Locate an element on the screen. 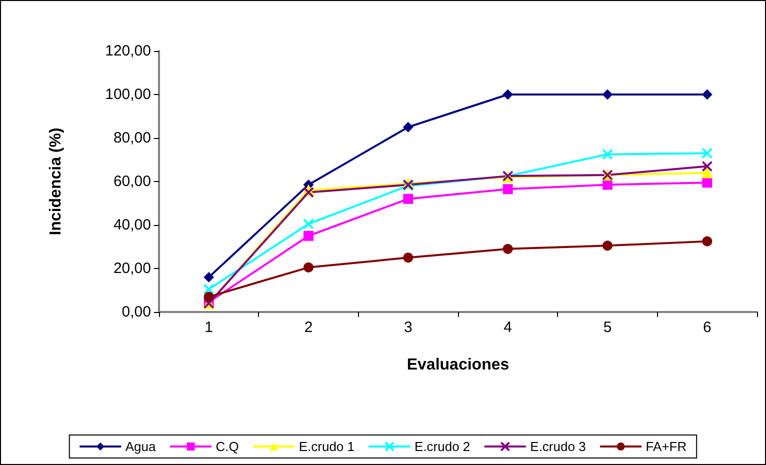 The width and height of the screenshot is (766, 465). y-tick-label: 60,00 is located at coordinates (132, 181).